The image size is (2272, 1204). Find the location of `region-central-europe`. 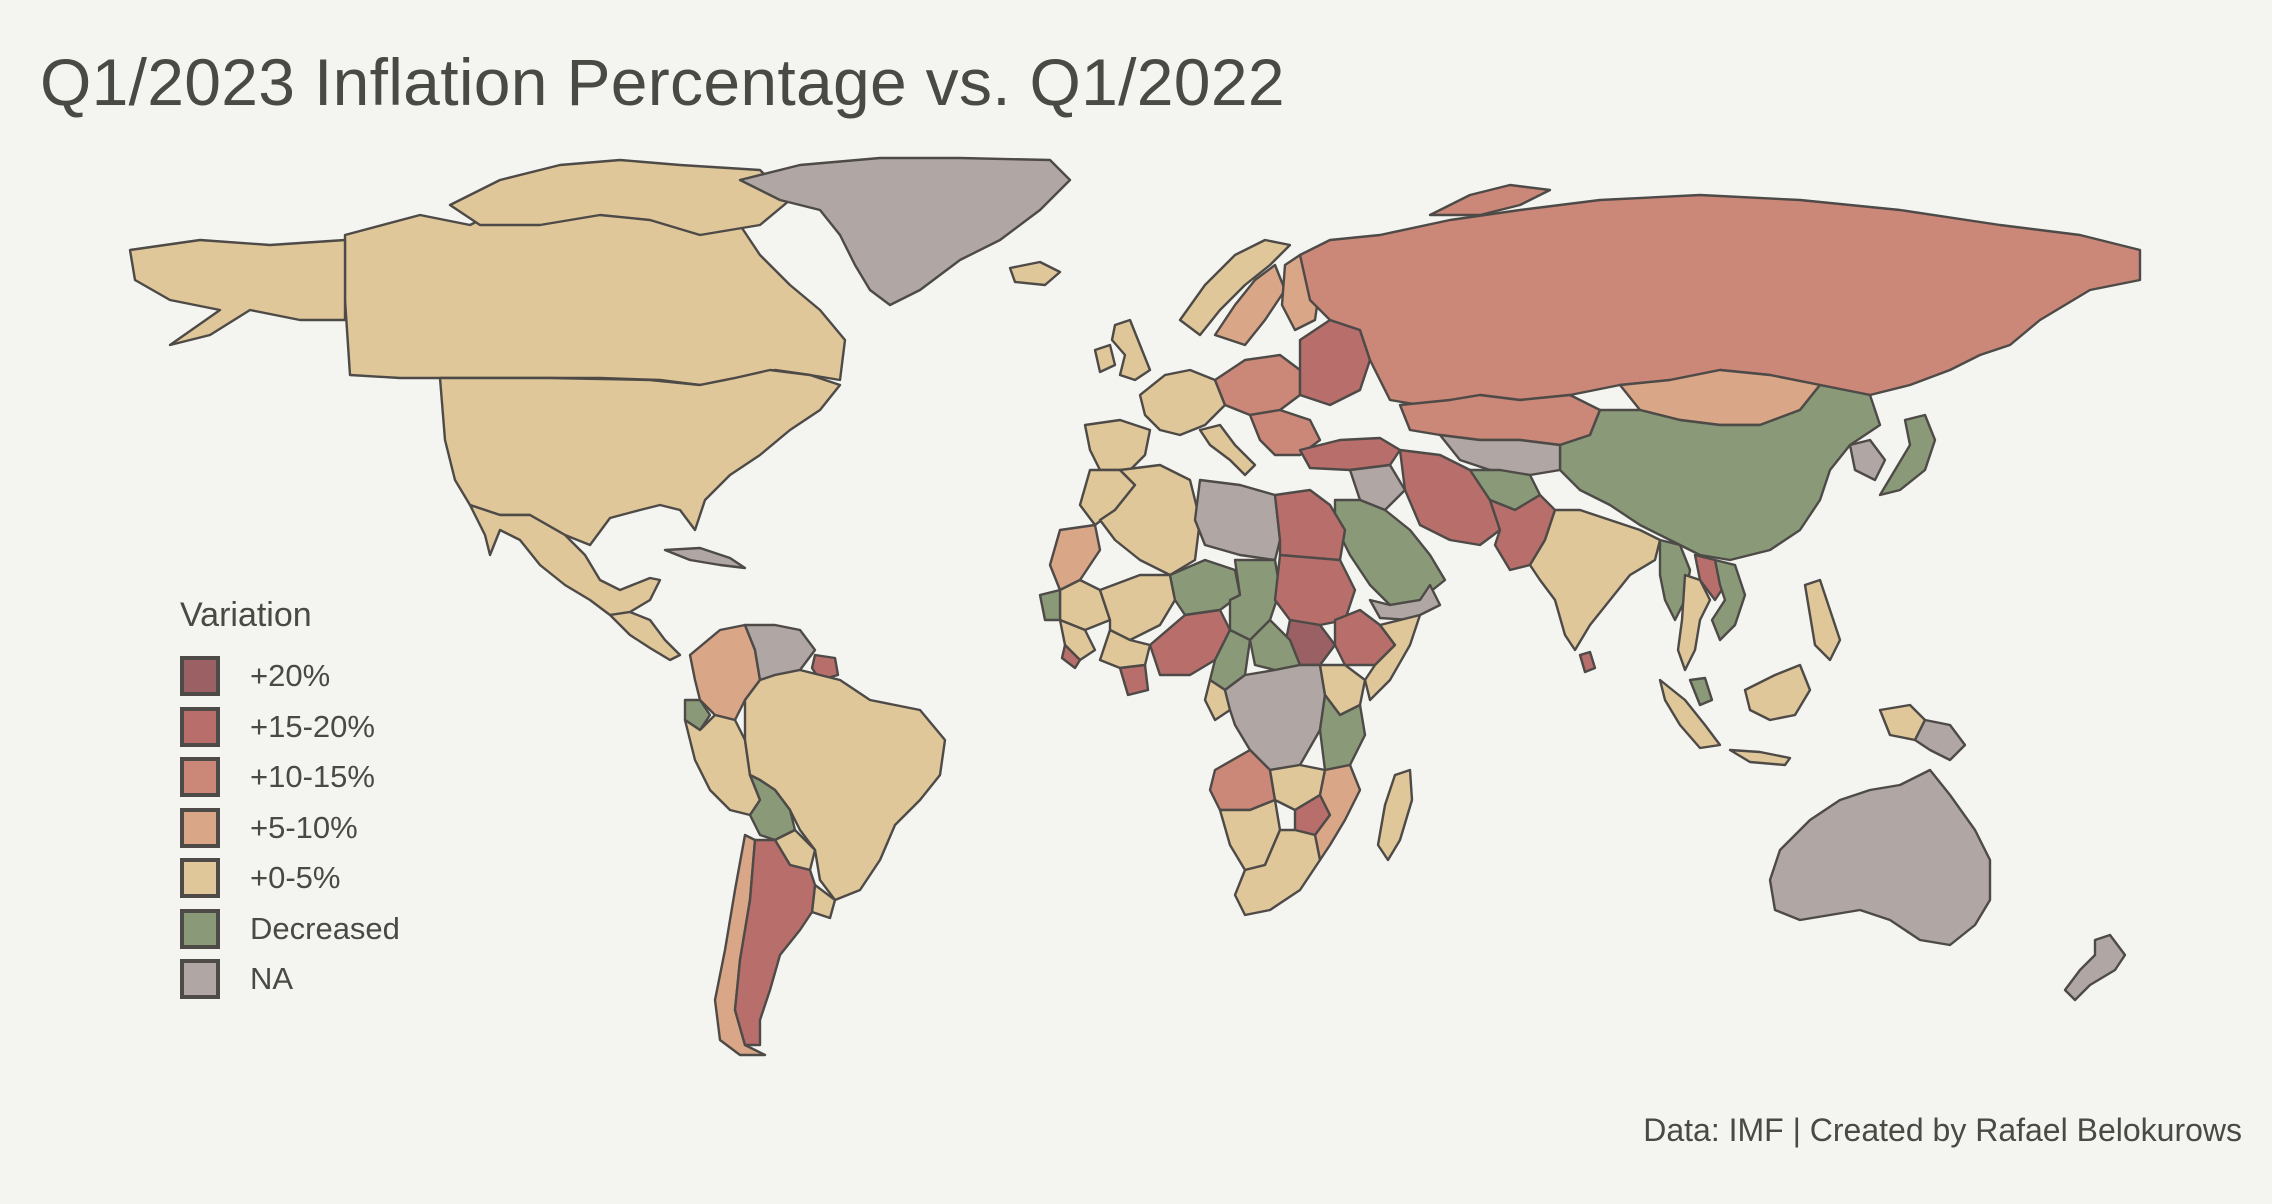

region-central-europe is located at coordinates (1257, 385).